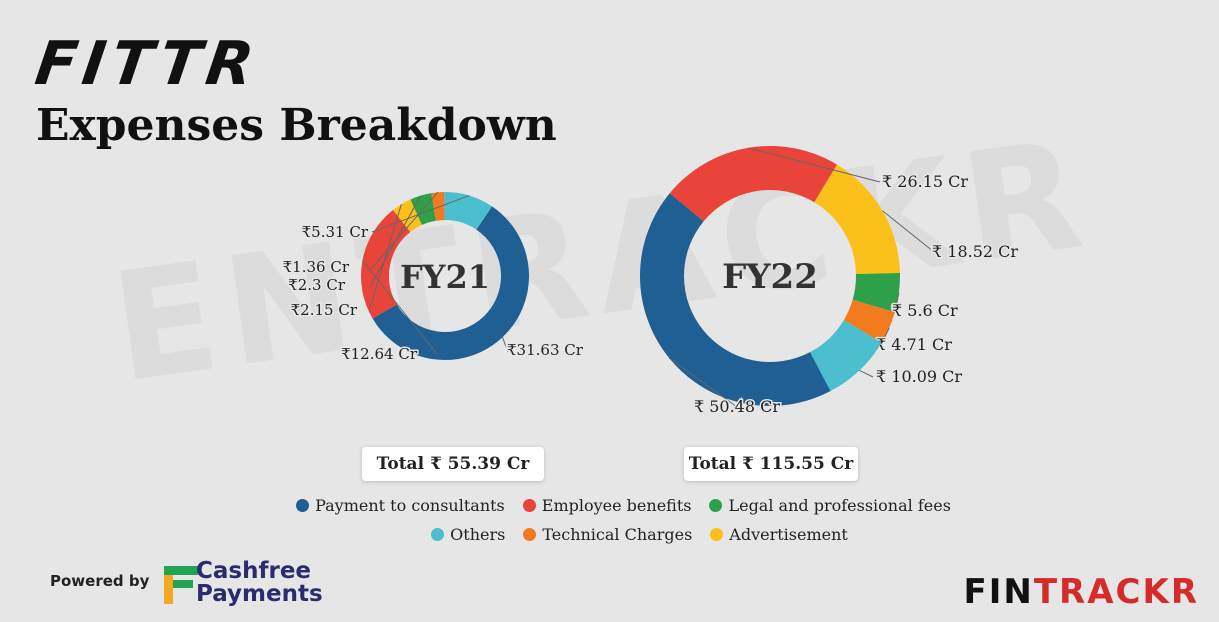 The image size is (1219, 622). Describe the element at coordinates (876, 293) in the screenshot. I see `slice-fy22-legal-and-professional-fees` at that location.